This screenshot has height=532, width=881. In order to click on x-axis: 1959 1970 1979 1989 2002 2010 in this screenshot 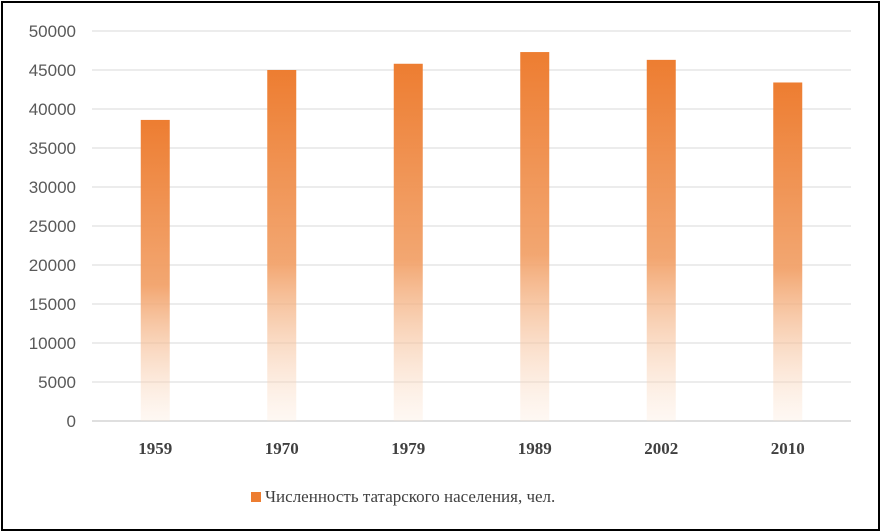, I will do `click(471, 448)`.